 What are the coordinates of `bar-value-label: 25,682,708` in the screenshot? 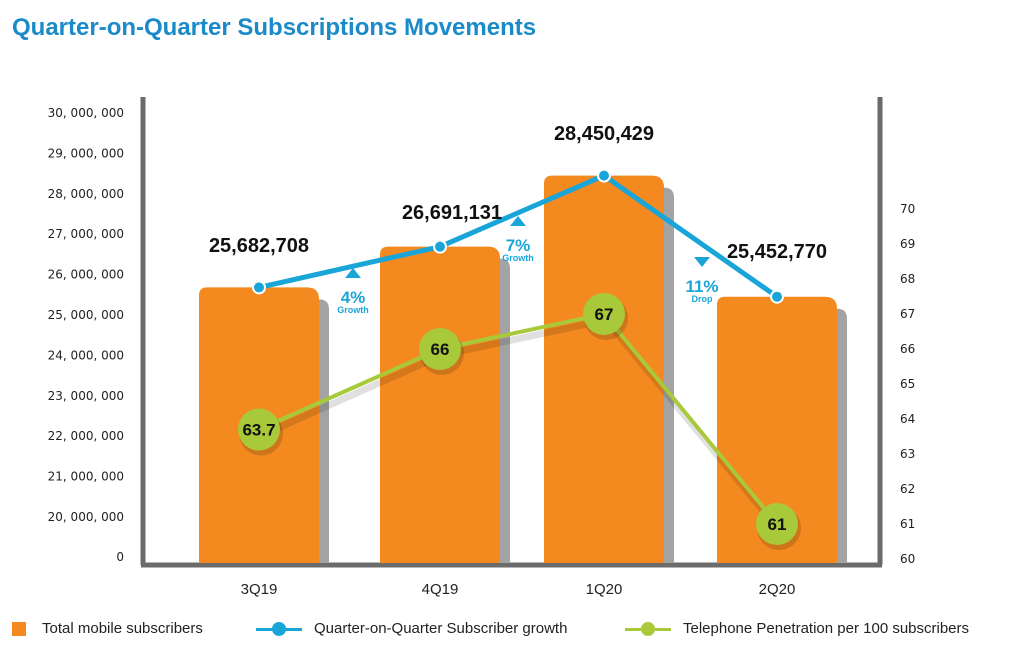 It's located at (259, 246).